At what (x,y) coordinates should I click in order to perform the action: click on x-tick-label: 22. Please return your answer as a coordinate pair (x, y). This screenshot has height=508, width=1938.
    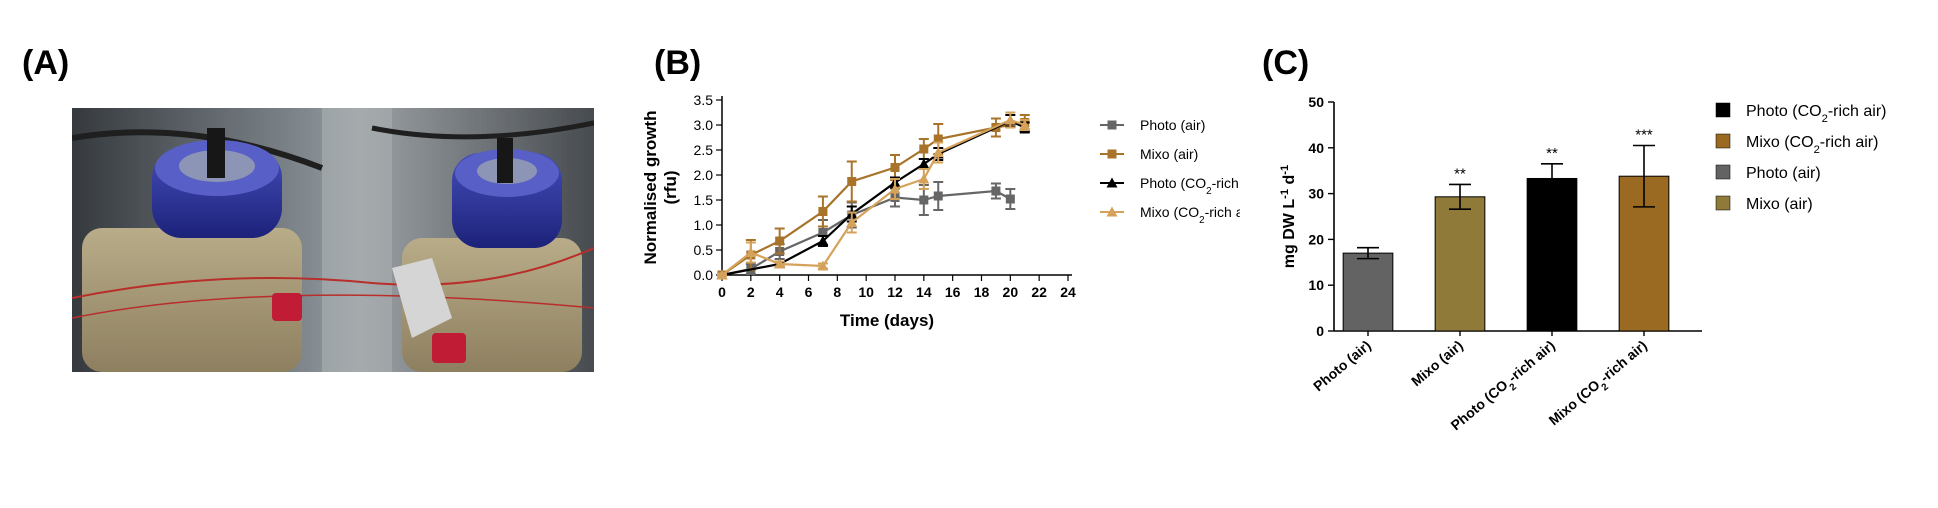
    Looking at the image, I should click on (1039, 292).